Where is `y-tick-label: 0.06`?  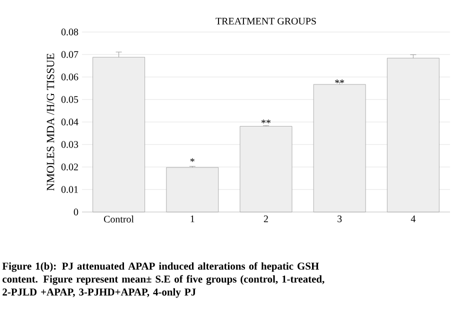 y-tick-label: 0.06 is located at coordinates (69, 77).